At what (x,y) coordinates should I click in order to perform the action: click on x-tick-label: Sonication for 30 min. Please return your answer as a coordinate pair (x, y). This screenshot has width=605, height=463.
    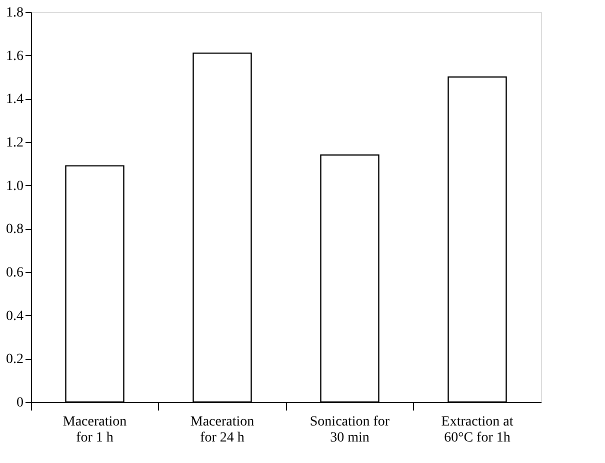
    Looking at the image, I should click on (350, 430).